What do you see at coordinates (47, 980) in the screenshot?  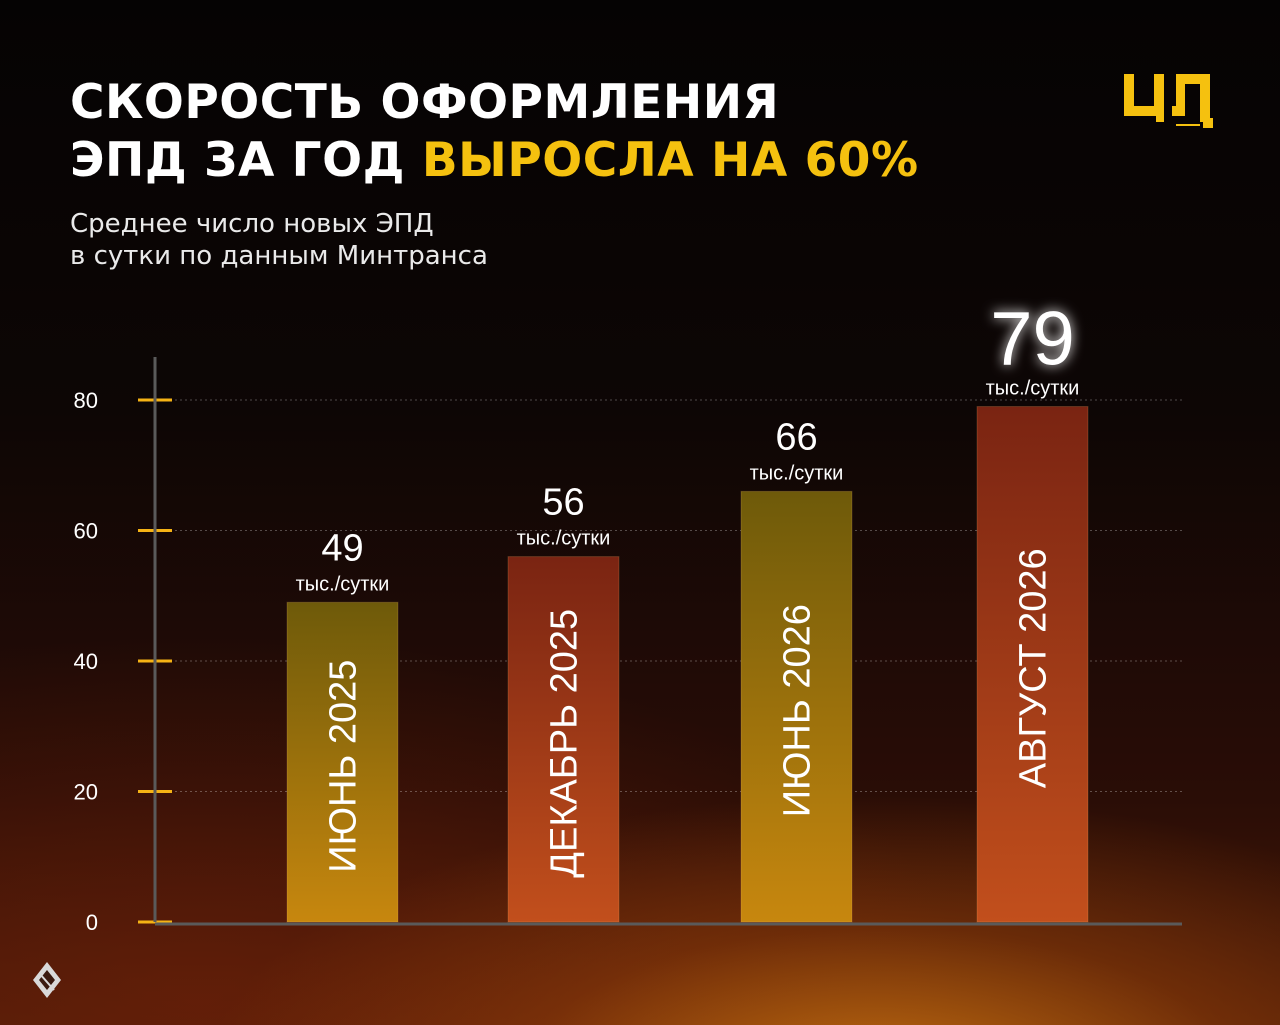 I see `diamond-logo-icon` at bounding box center [47, 980].